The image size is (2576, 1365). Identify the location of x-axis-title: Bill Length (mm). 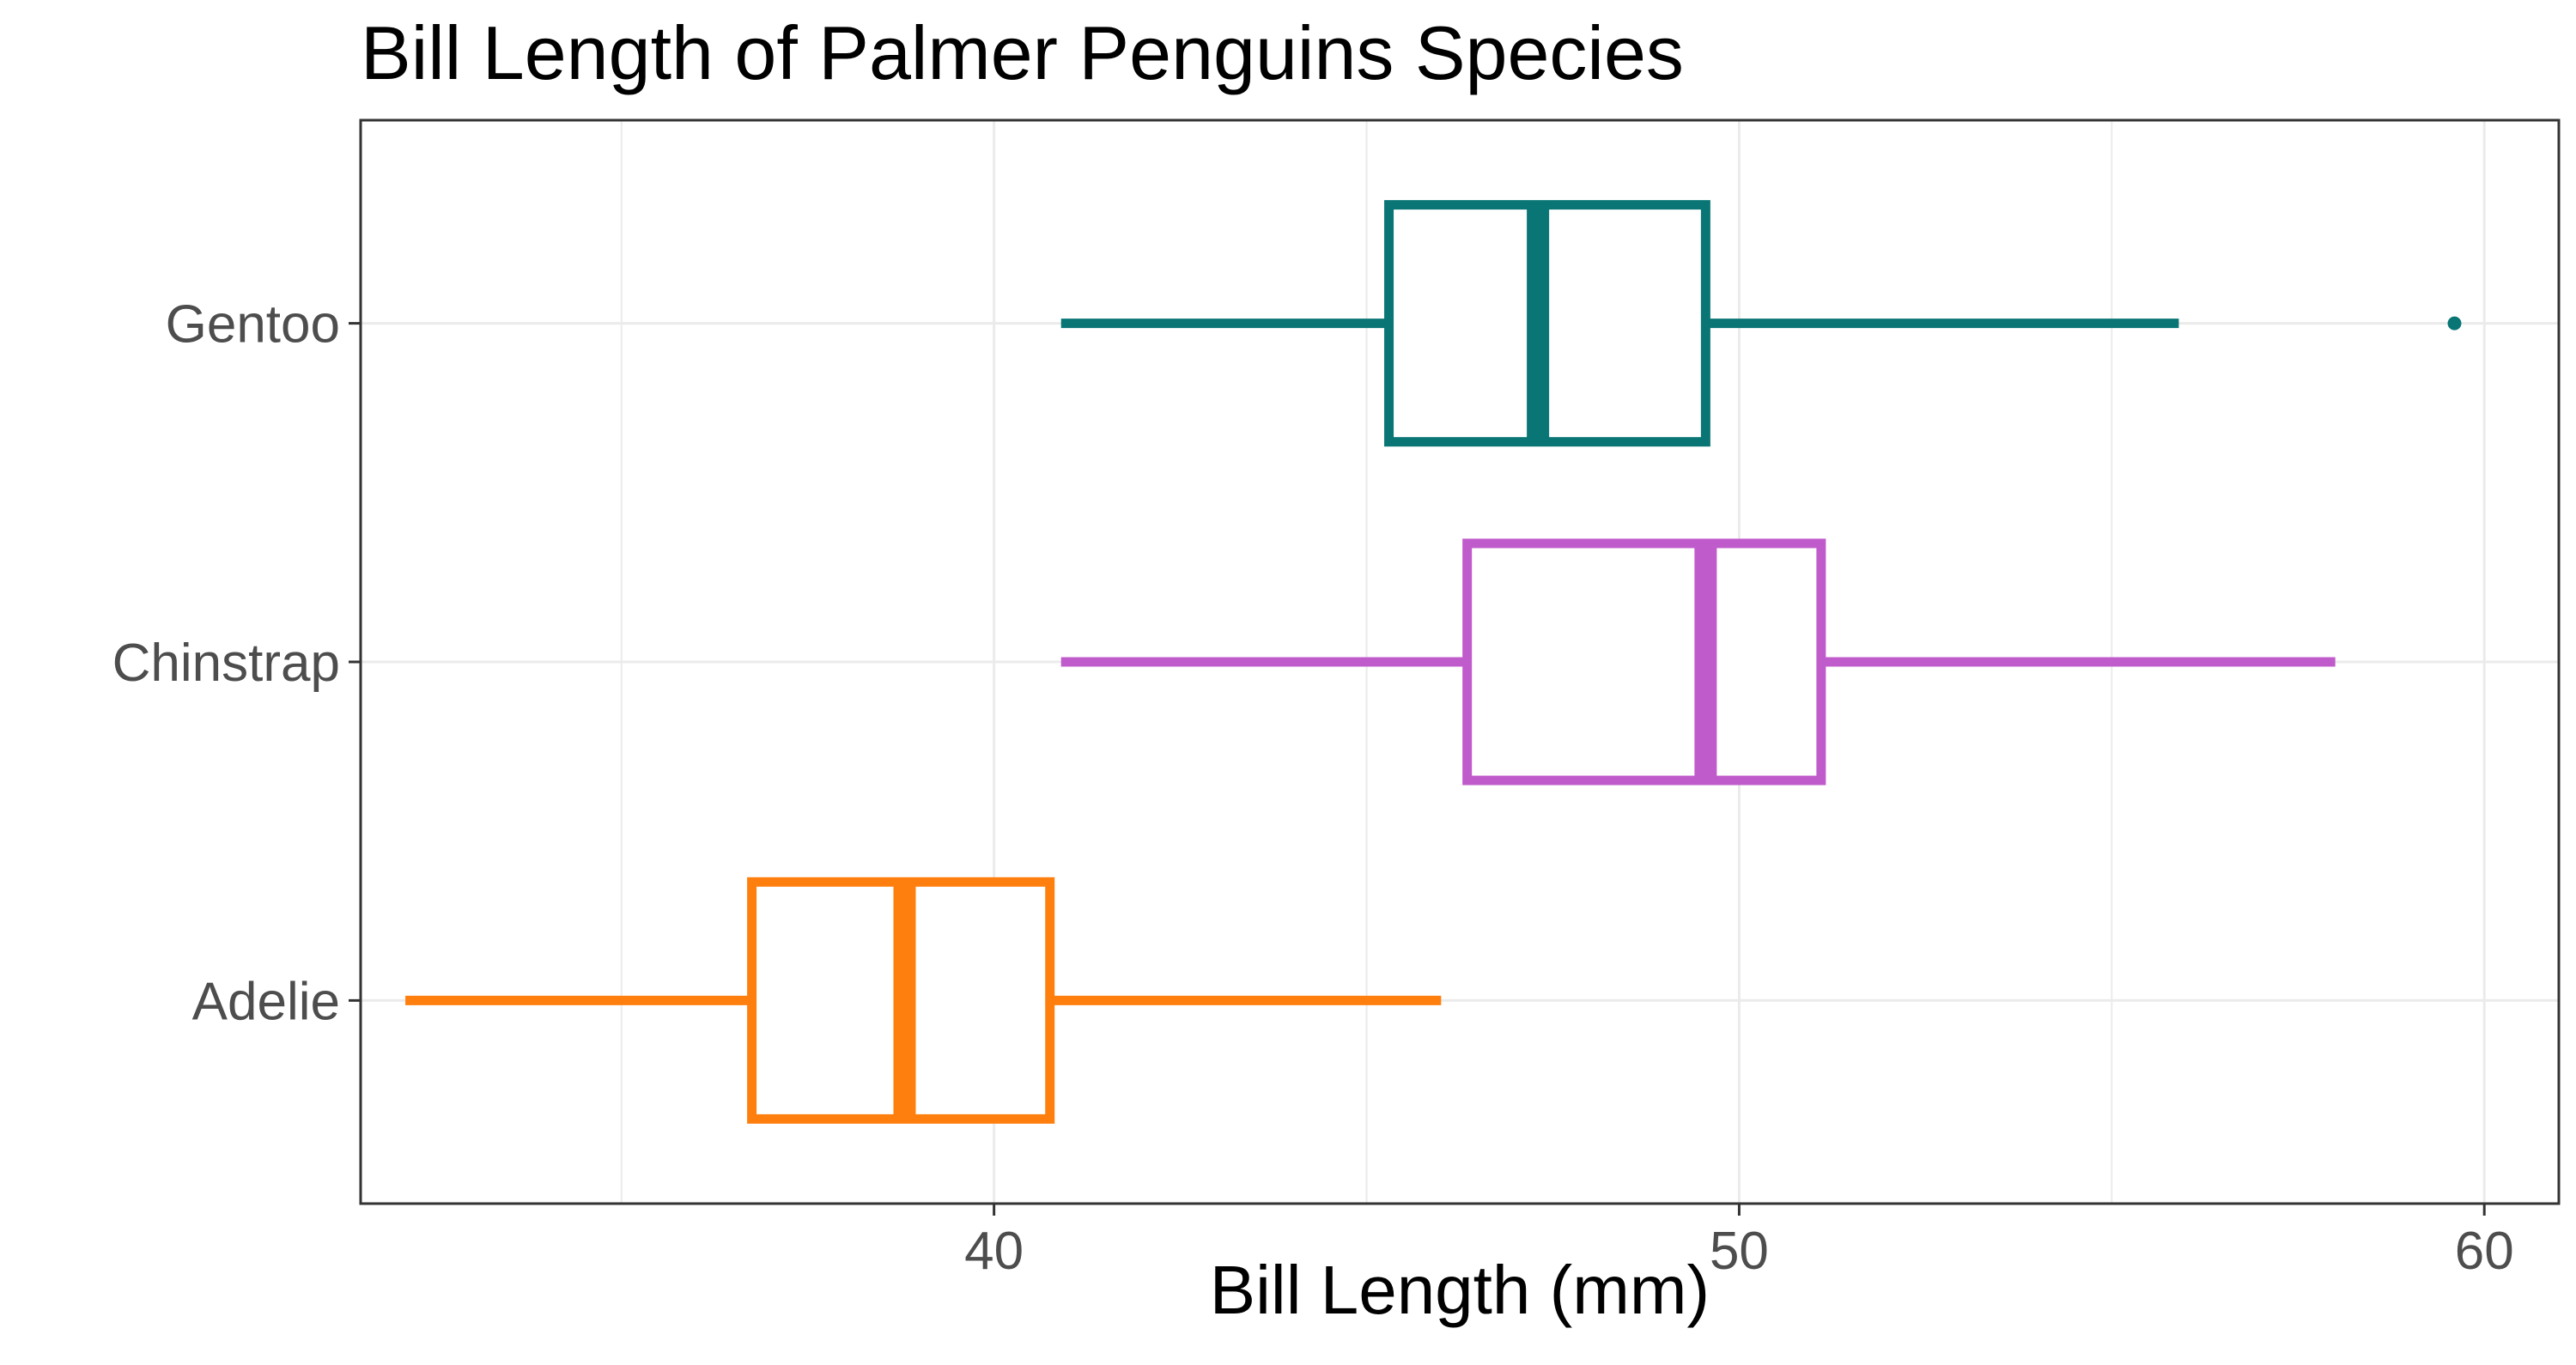
(1460, 1290).